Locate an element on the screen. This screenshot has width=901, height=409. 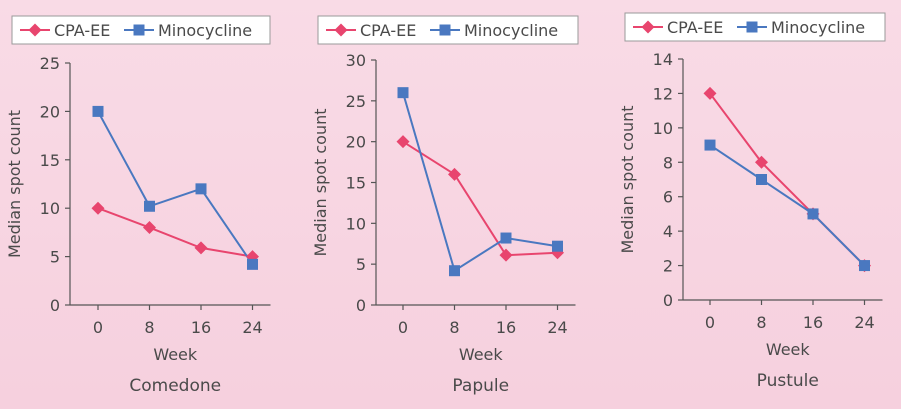
y-tick-label-3: 6 is located at coordinates (668, 197).